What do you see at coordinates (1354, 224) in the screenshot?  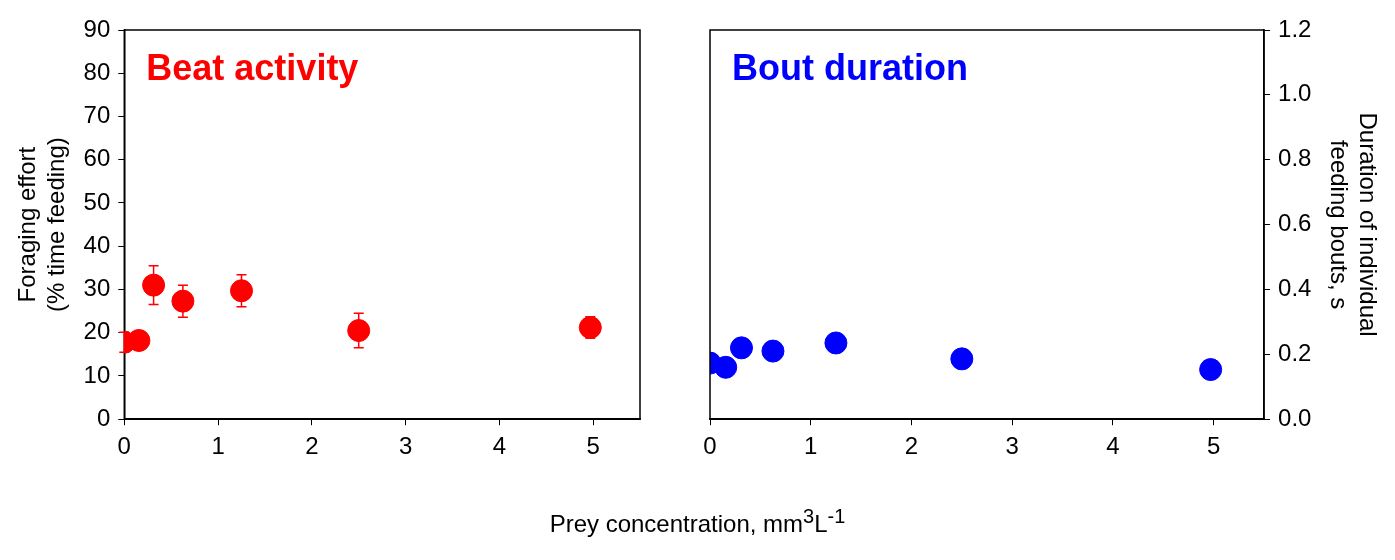 I see `y2-axis-title: Duration of individual feeding bouts, s` at bounding box center [1354, 224].